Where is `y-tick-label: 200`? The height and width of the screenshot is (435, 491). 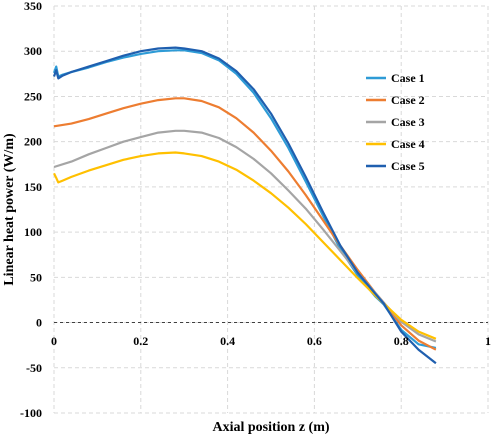
y-tick-label: 200 is located at coordinates (33, 142).